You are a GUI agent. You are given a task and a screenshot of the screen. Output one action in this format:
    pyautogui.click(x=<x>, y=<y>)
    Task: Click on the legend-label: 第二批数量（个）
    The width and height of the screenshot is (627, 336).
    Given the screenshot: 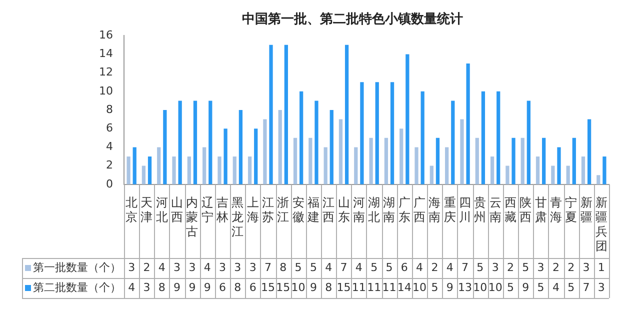 What is the action you would take?
    pyautogui.click(x=77, y=287)
    